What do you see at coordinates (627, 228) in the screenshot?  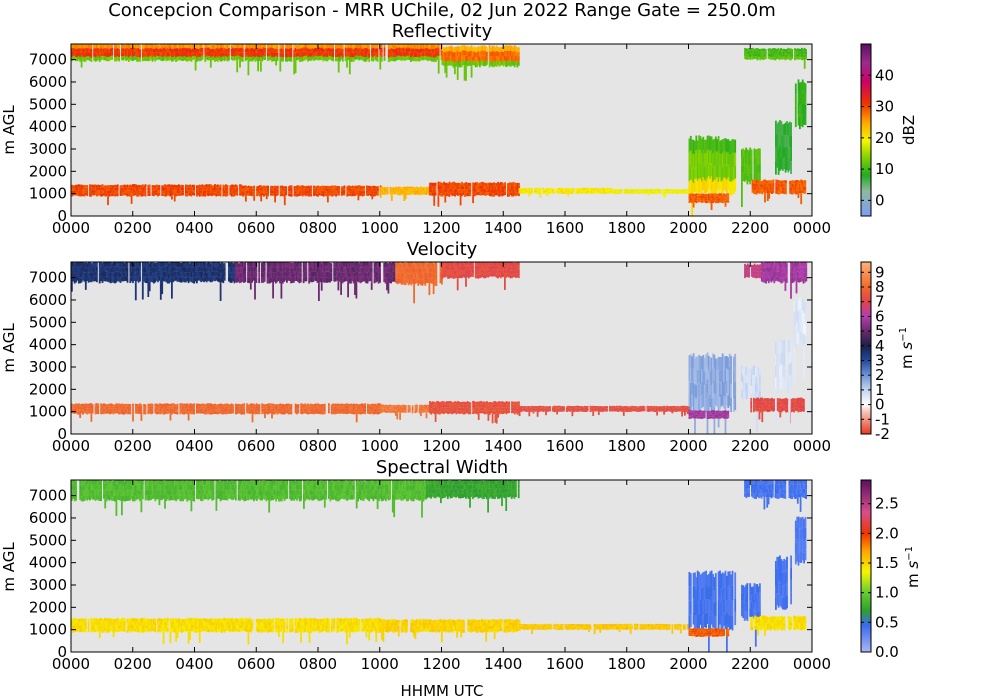 I see `x-tick-label: 1800` at bounding box center [627, 228].